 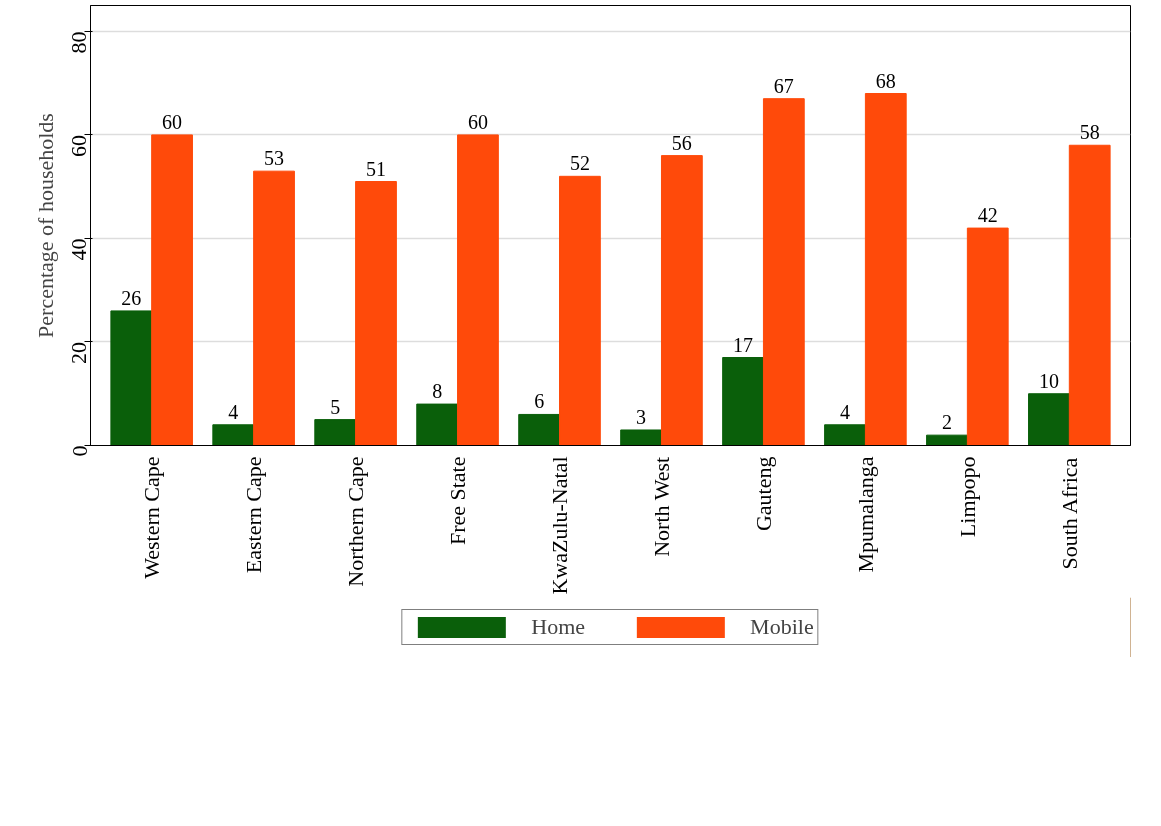 What do you see at coordinates (79, 249) in the screenshot?
I see `y-tick-label: 40` at bounding box center [79, 249].